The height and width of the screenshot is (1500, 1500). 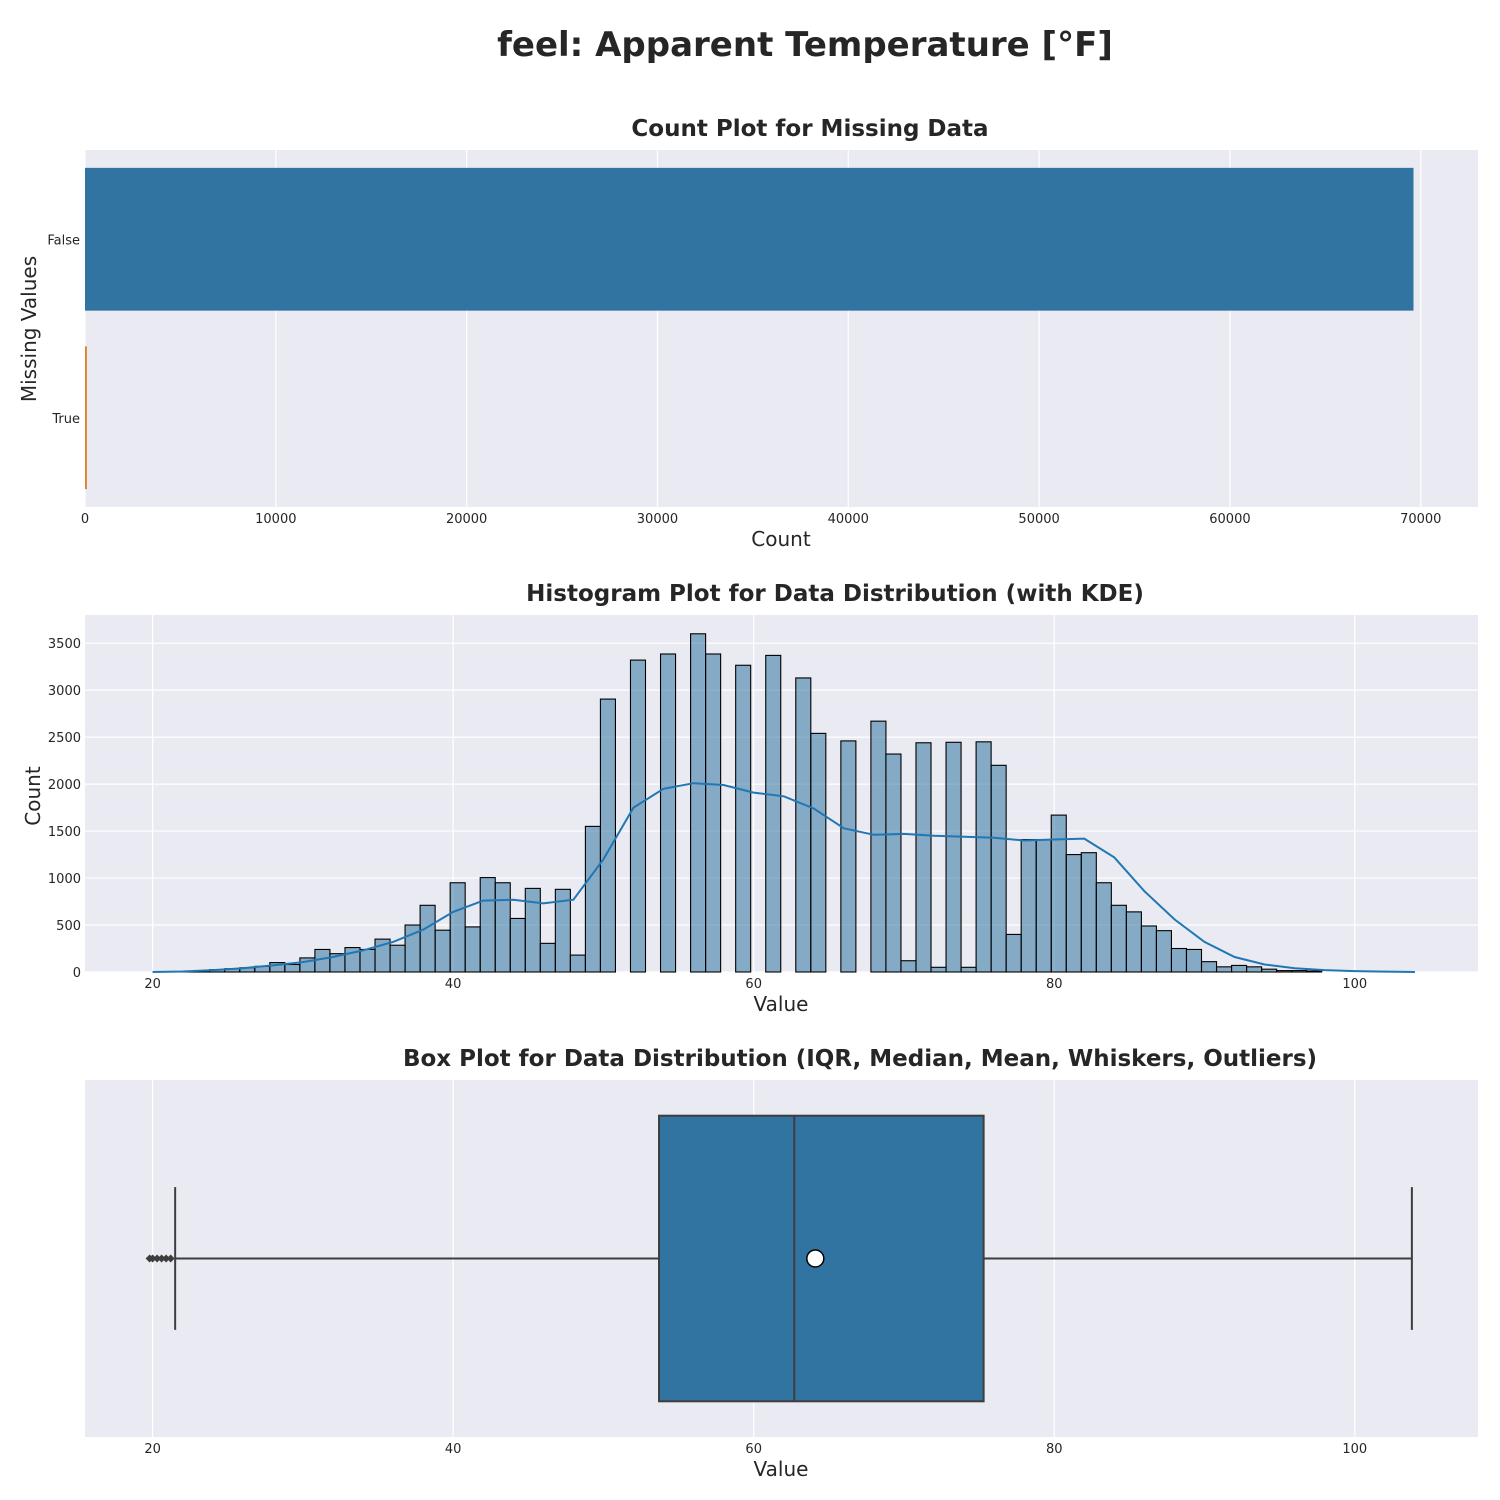 What do you see at coordinates (1054, 984) in the screenshot?
I see `histogram-xtick-label: 80` at bounding box center [1054, 984].